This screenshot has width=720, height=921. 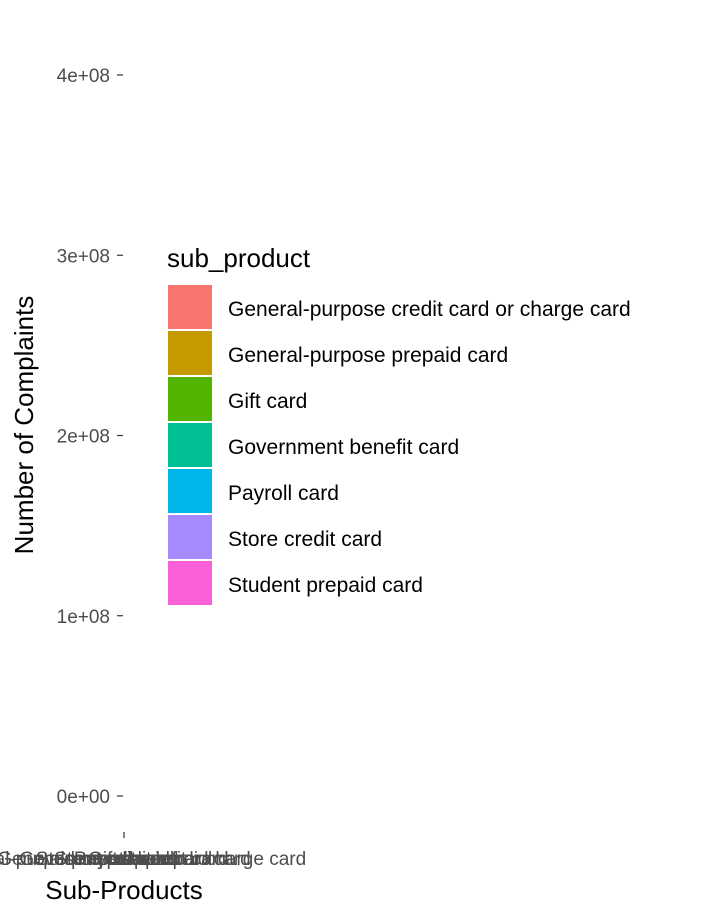 I want to click on legend-label: Store credit card, so click(x=305, y=539).